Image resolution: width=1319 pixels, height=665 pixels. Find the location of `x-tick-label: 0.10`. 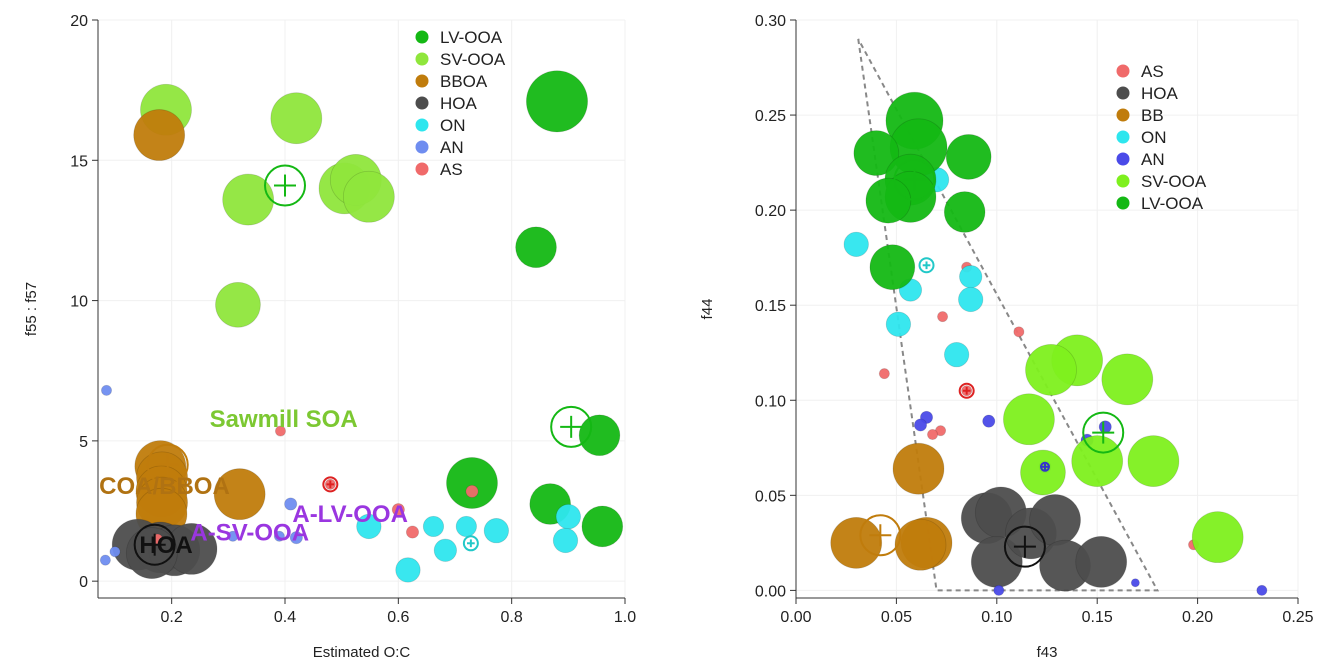

x-tick-label: 0.10 is located at coordinates (996, 617).